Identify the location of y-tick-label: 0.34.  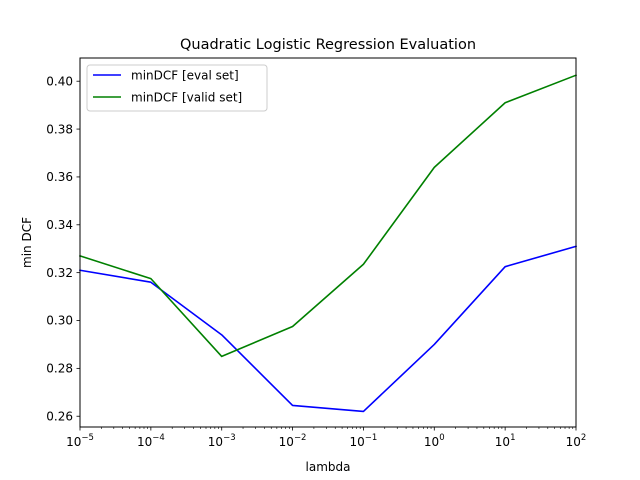
(59, 225).